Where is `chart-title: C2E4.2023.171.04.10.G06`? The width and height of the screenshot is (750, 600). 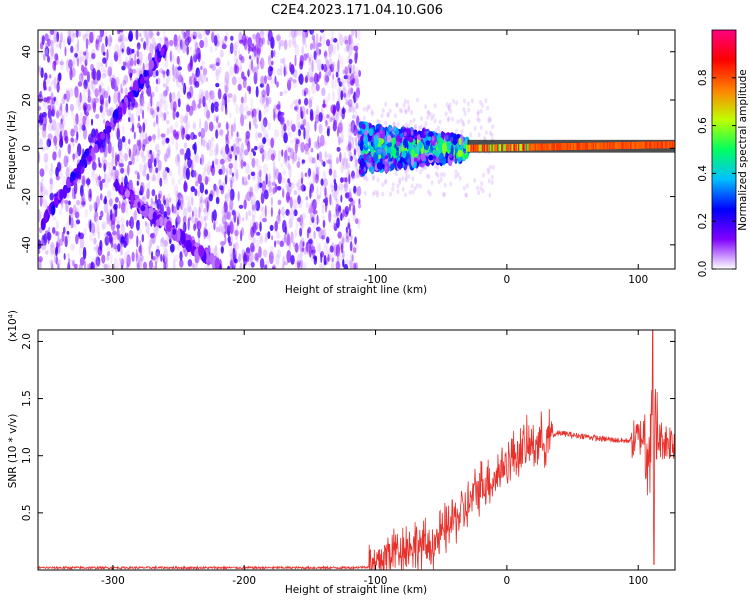 chart-title: C2E4.2023.171.04.10.G06 is located at coordinates (357, 10).